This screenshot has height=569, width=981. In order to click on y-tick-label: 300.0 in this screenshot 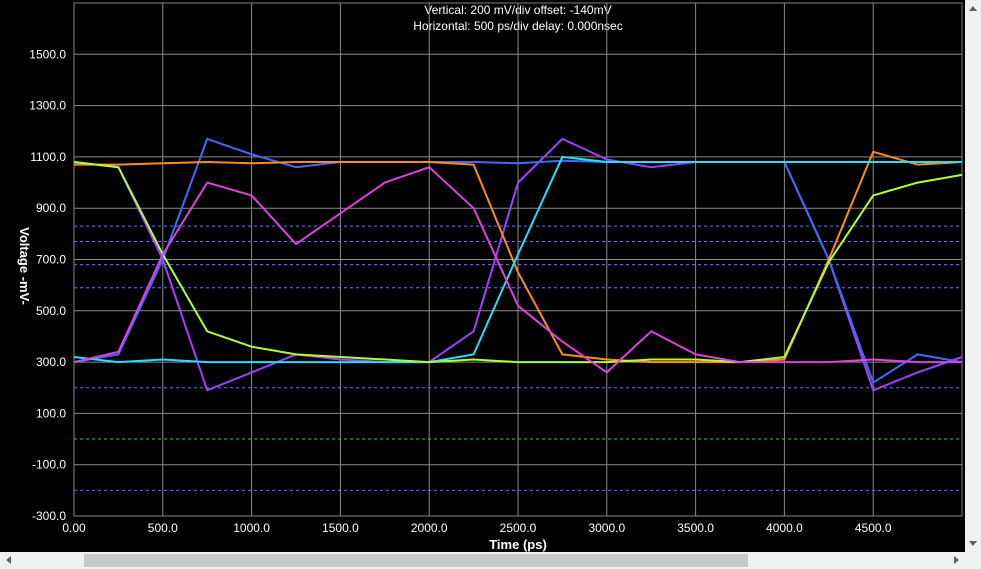, I will do `click(51, 362)`.